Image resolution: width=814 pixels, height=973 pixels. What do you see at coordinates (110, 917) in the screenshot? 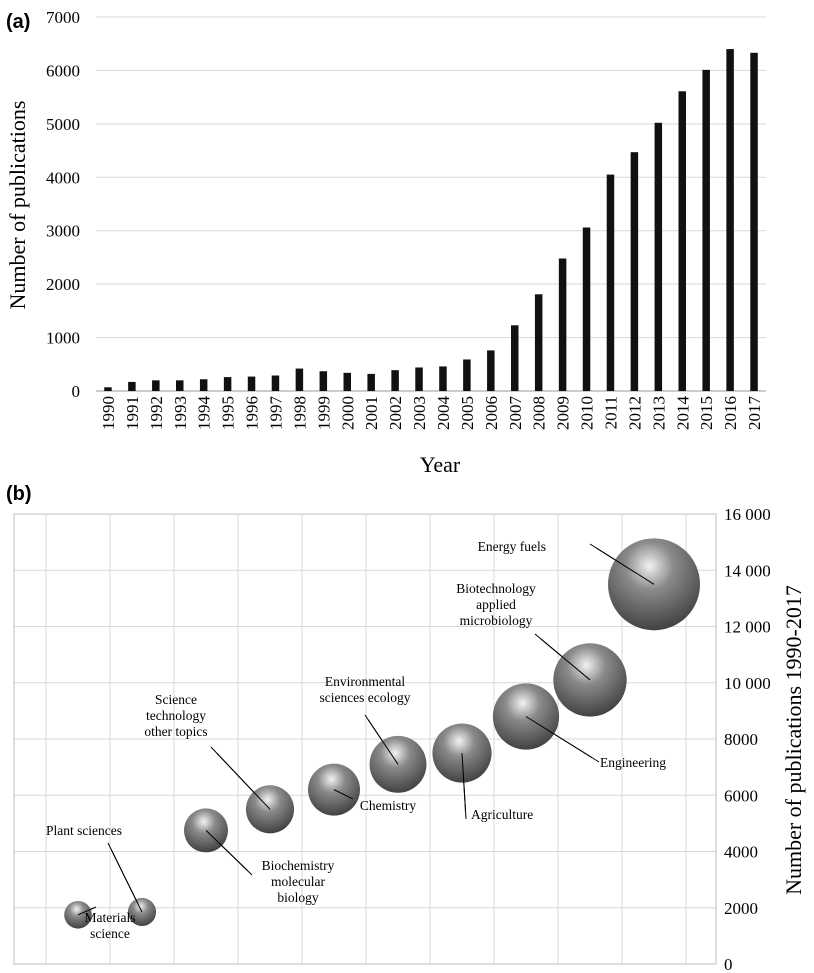
I see `bubble-label-materials-science: Materials` at bounding box center [110, 917].